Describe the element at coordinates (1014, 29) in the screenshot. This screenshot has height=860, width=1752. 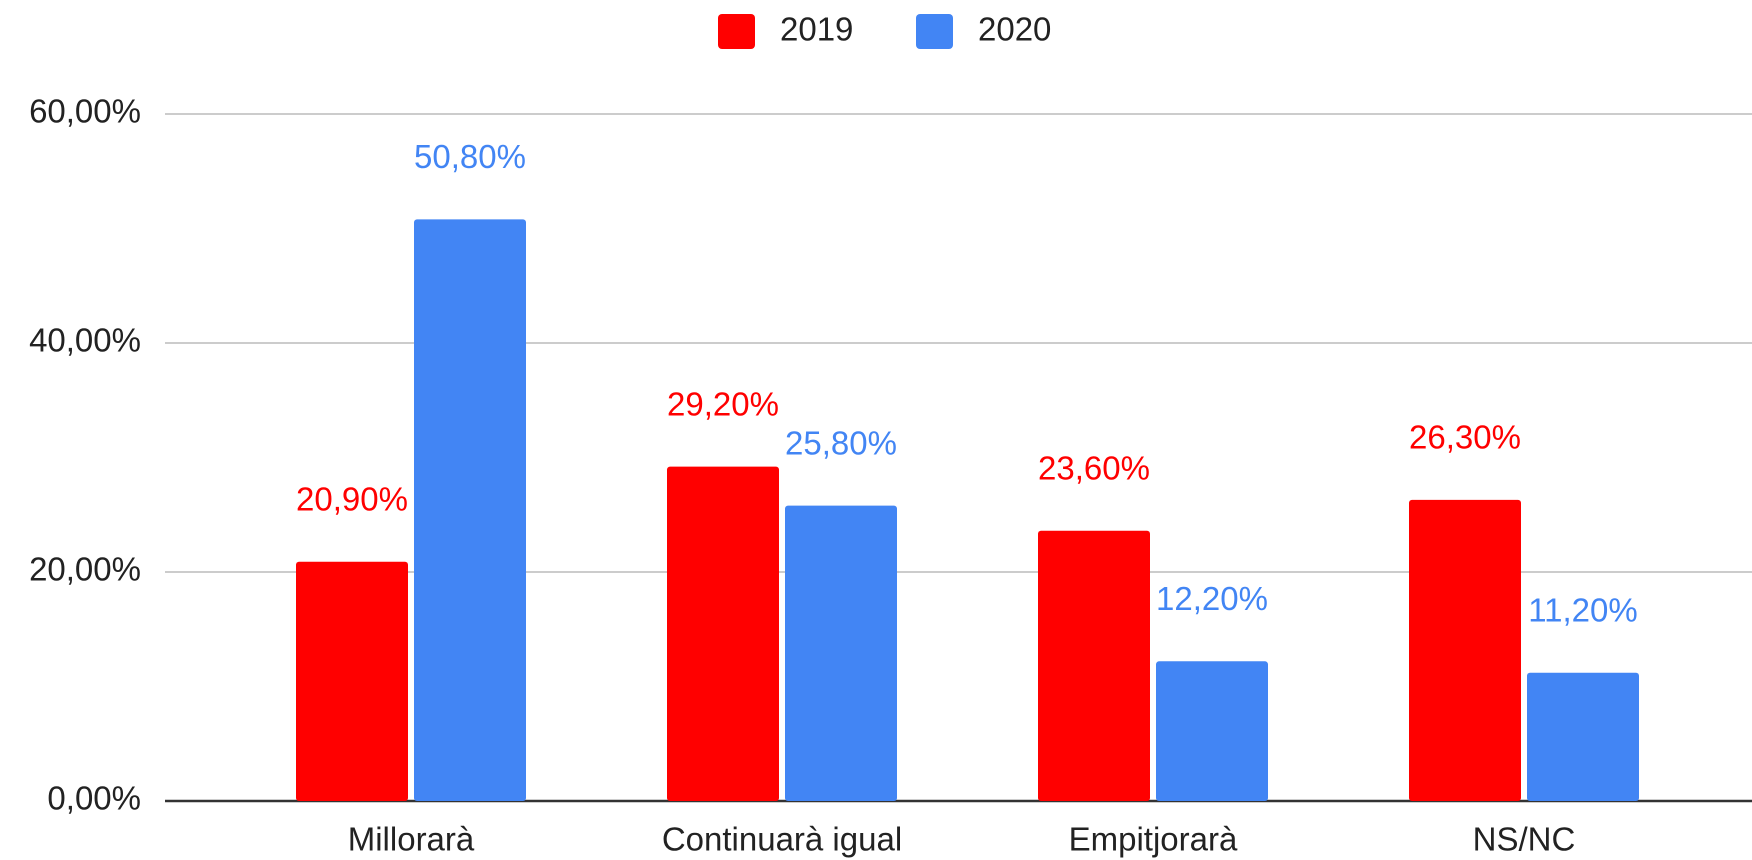
I see `legend-label: 2020` at that location.